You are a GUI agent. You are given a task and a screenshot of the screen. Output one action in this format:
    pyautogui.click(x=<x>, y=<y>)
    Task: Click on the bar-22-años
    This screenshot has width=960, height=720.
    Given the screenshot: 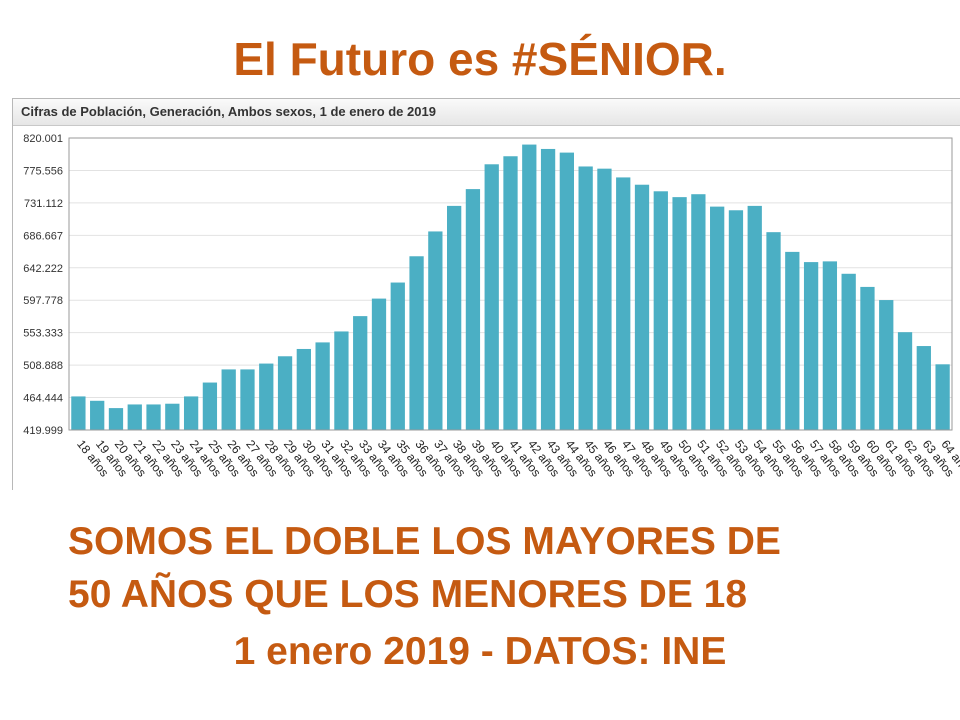 What is the action you would take?
    pyautogui.click(x=153, y=417)
    